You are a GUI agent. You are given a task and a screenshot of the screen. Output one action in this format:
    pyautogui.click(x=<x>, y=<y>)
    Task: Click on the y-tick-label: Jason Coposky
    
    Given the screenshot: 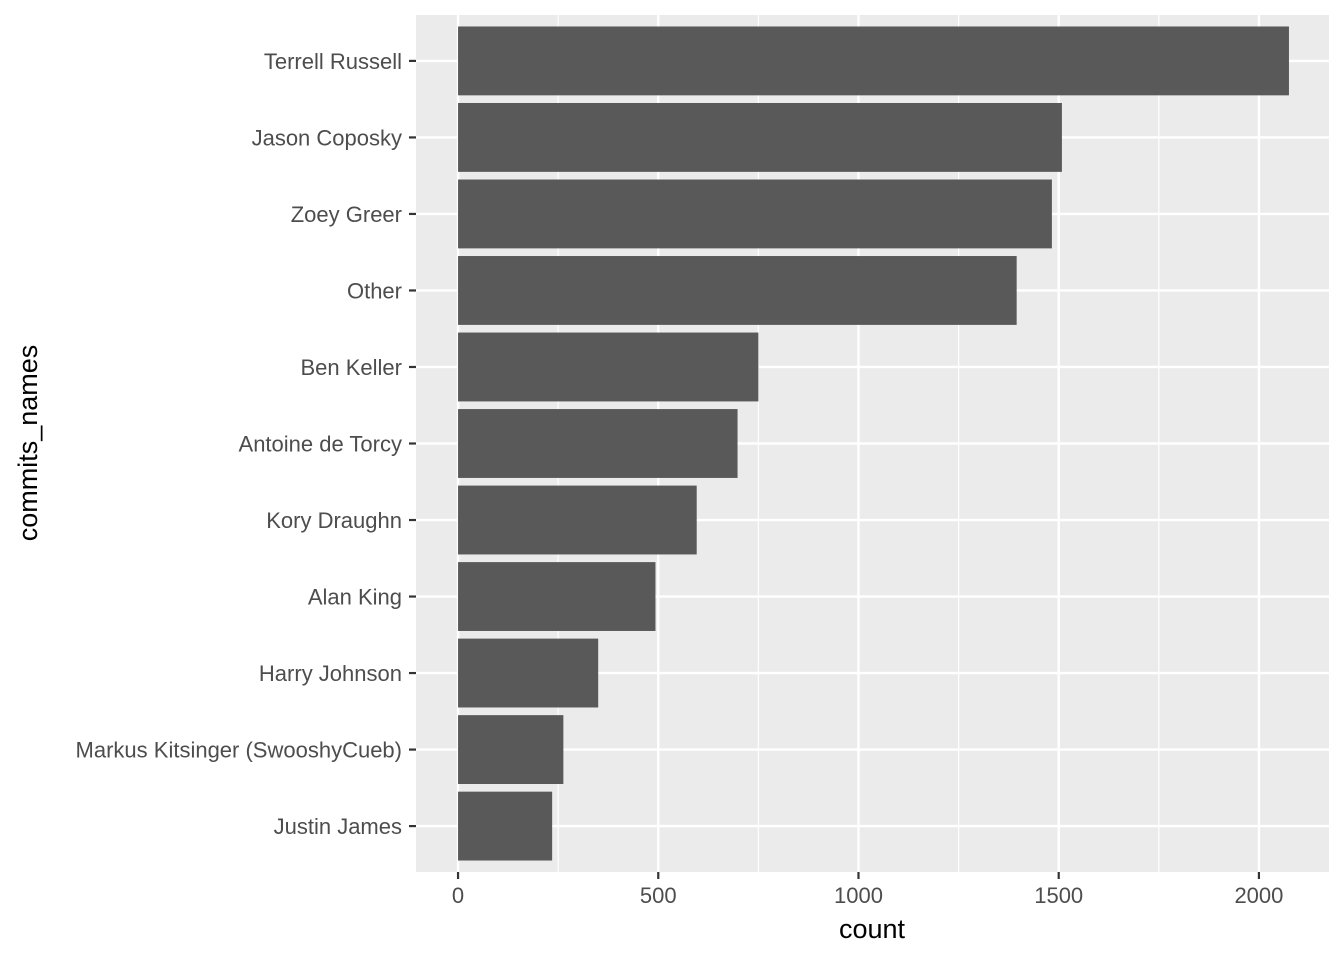 What is the action you would take?
    pyautogui.click(x=327, y=137)
    